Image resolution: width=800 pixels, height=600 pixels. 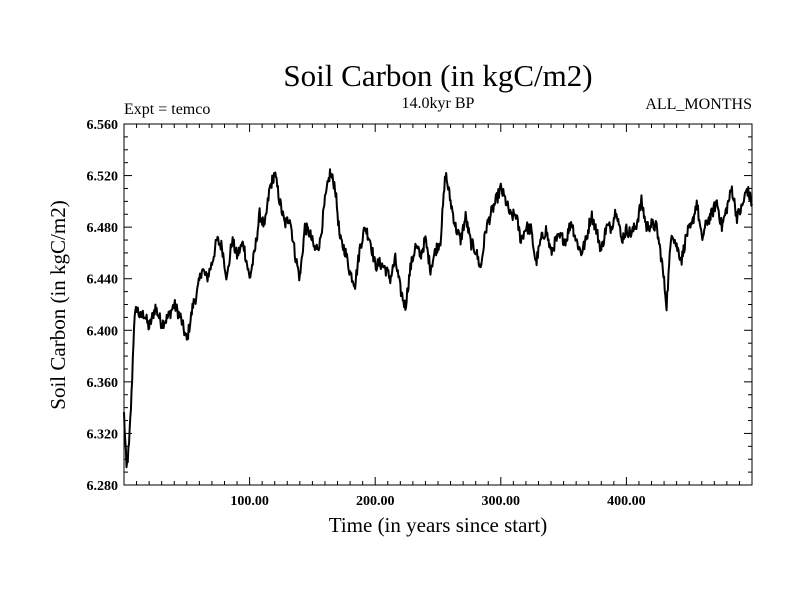 I want to click on period-label: ALL_MONTHS, so click(x=698, y=104).